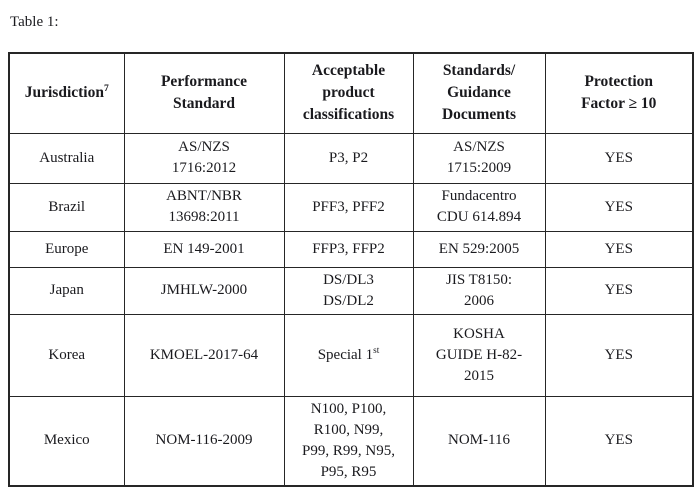  I want to click on cell-australia-documents: AS/NZS 1715:2009, so click(479, 158).